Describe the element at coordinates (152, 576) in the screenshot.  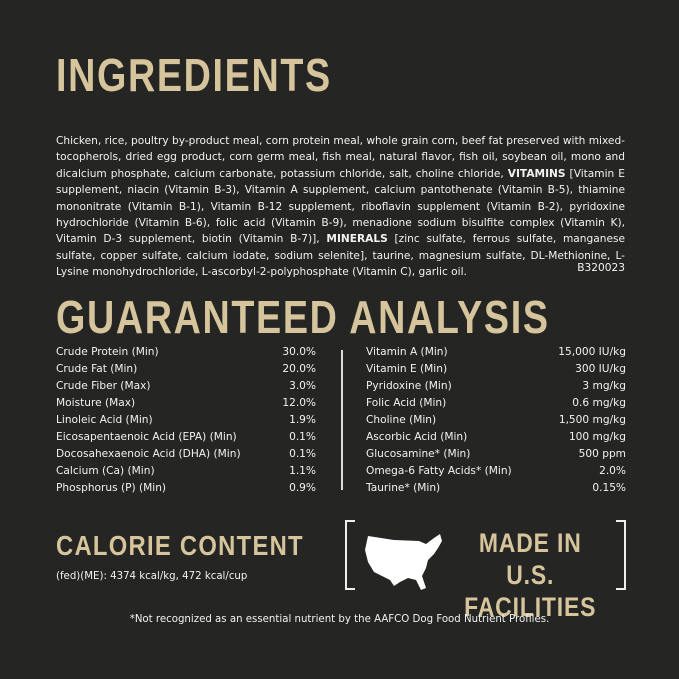
I see `calorie-text: (fed)(ME): 4374 kcal/kg, 472 kcal/cup` at that location.